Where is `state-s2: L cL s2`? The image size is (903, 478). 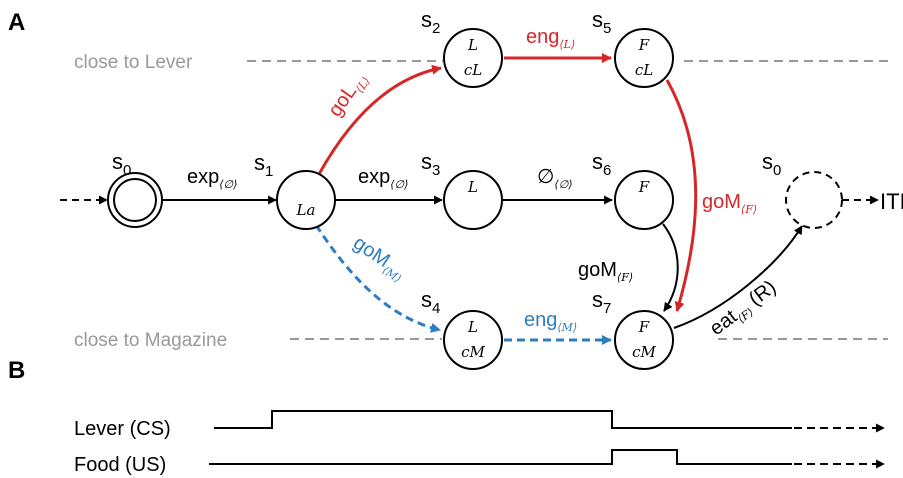
state-s2: L cL s2 is located at coordinates (462, 47).